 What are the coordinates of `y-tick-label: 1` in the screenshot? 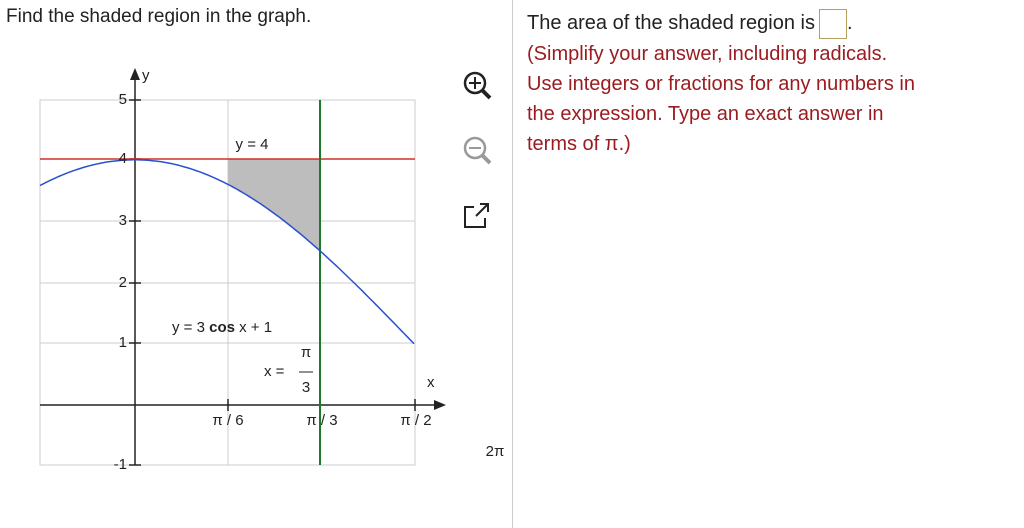 It's located at (123, 342).